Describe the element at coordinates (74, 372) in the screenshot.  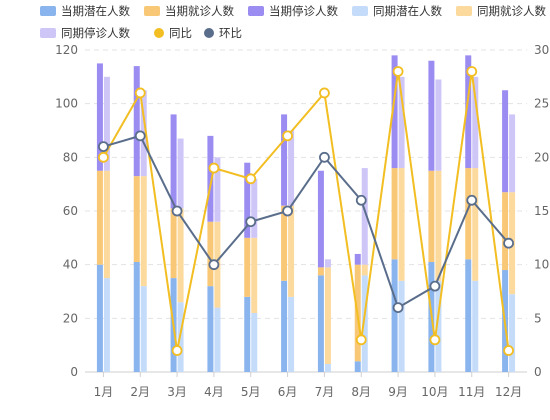
I see `y-left-tick-label: 0` at that location.